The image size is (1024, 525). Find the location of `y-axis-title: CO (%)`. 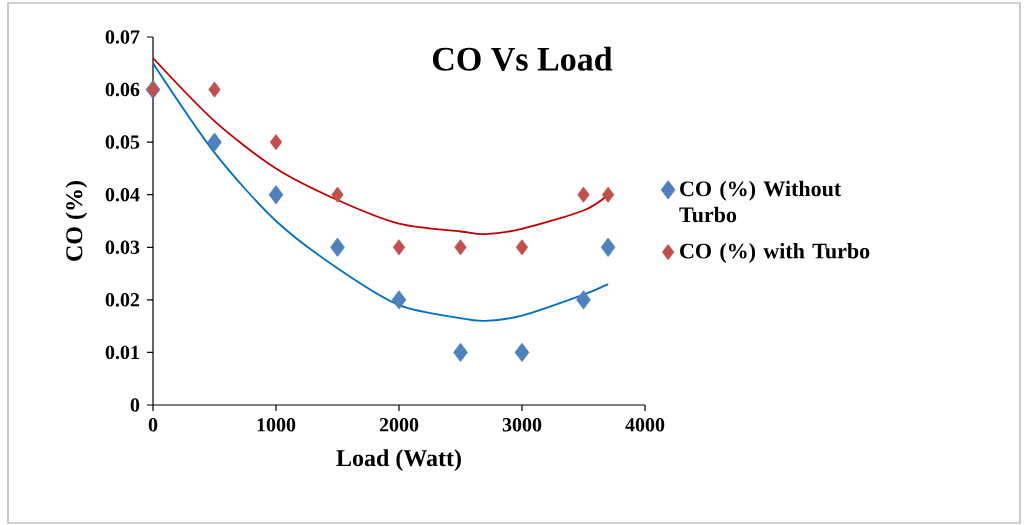

y-axis-title: CO (%) is located at coordinates (76, 221).